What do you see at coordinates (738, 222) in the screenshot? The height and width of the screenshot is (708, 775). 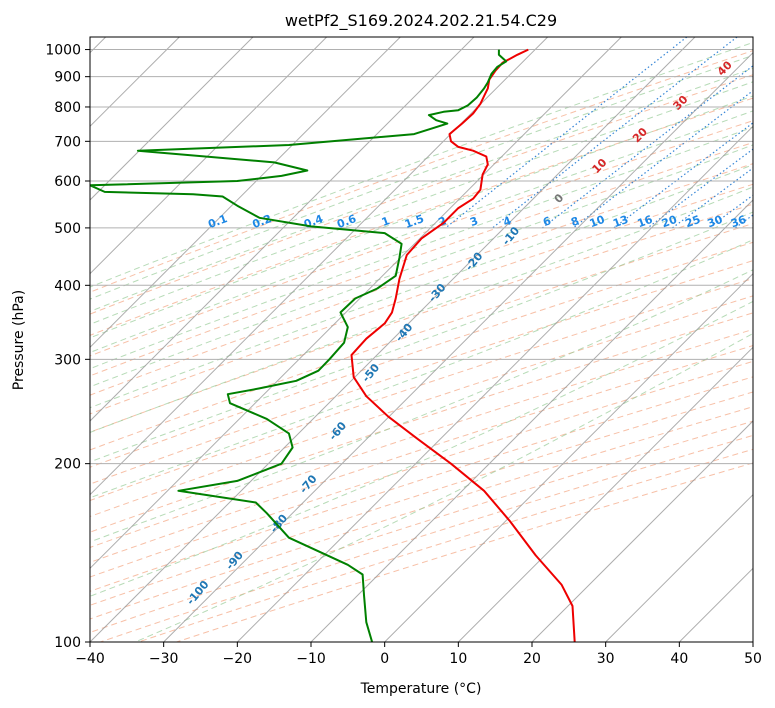 I see `mixing-ratio-label: 36` at bounding box center [738, 222].